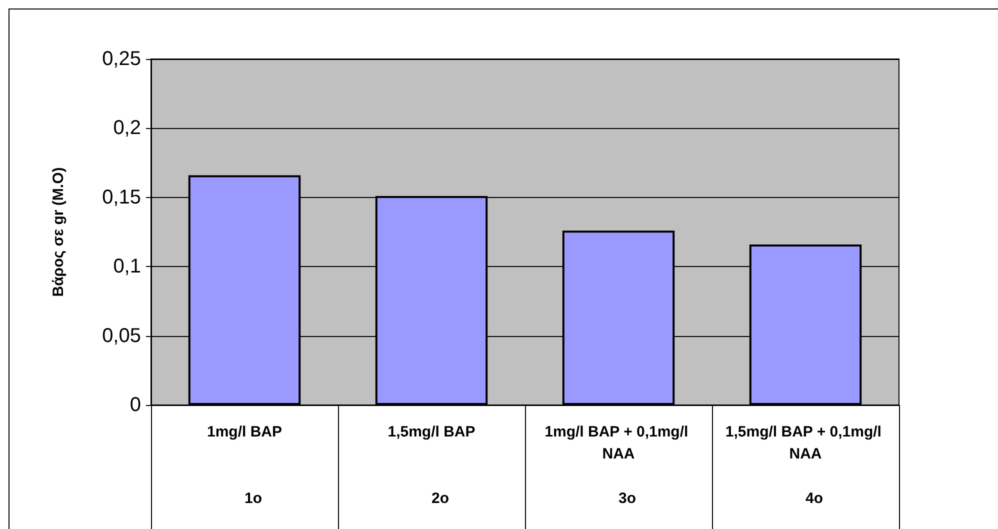 Image resolution: width=998 pixels, height=529 pixels. What do you see at coordinates (121, 335) in the screenshot?
I see `y-tick-label: 0,05` at bounding box center [121, 335].